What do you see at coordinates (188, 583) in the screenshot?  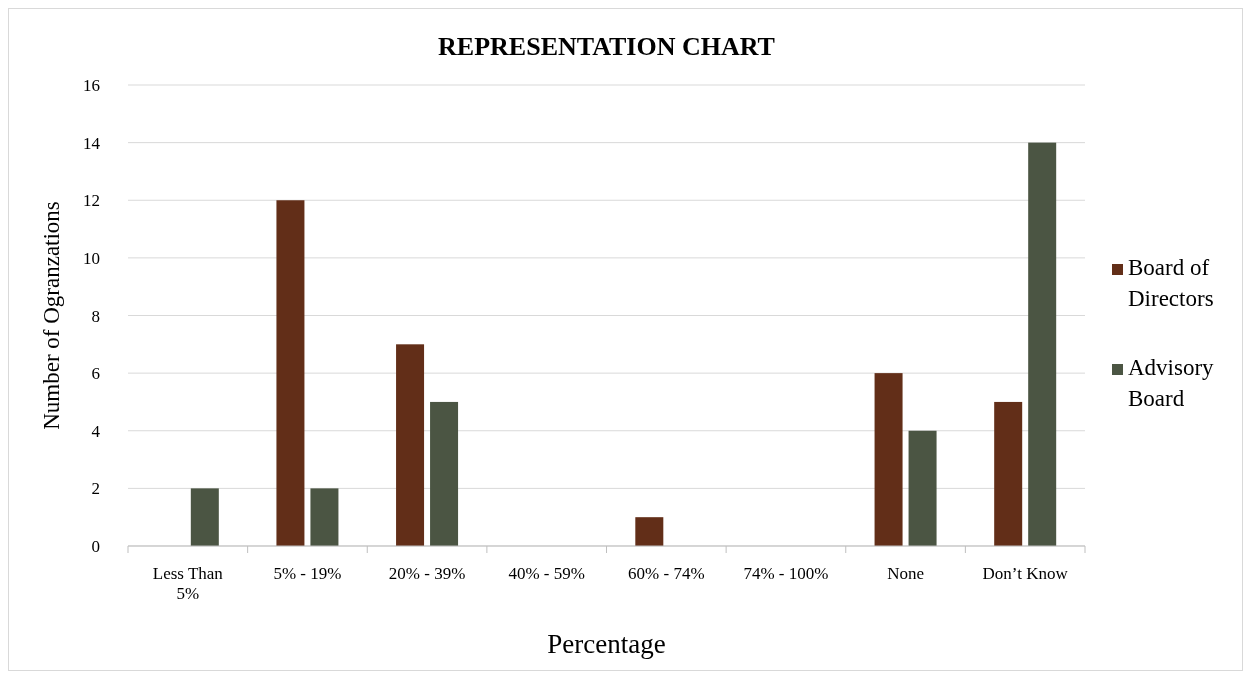 I see `x-tick-label: Less Than 5%` at bounding box center [188, 583].